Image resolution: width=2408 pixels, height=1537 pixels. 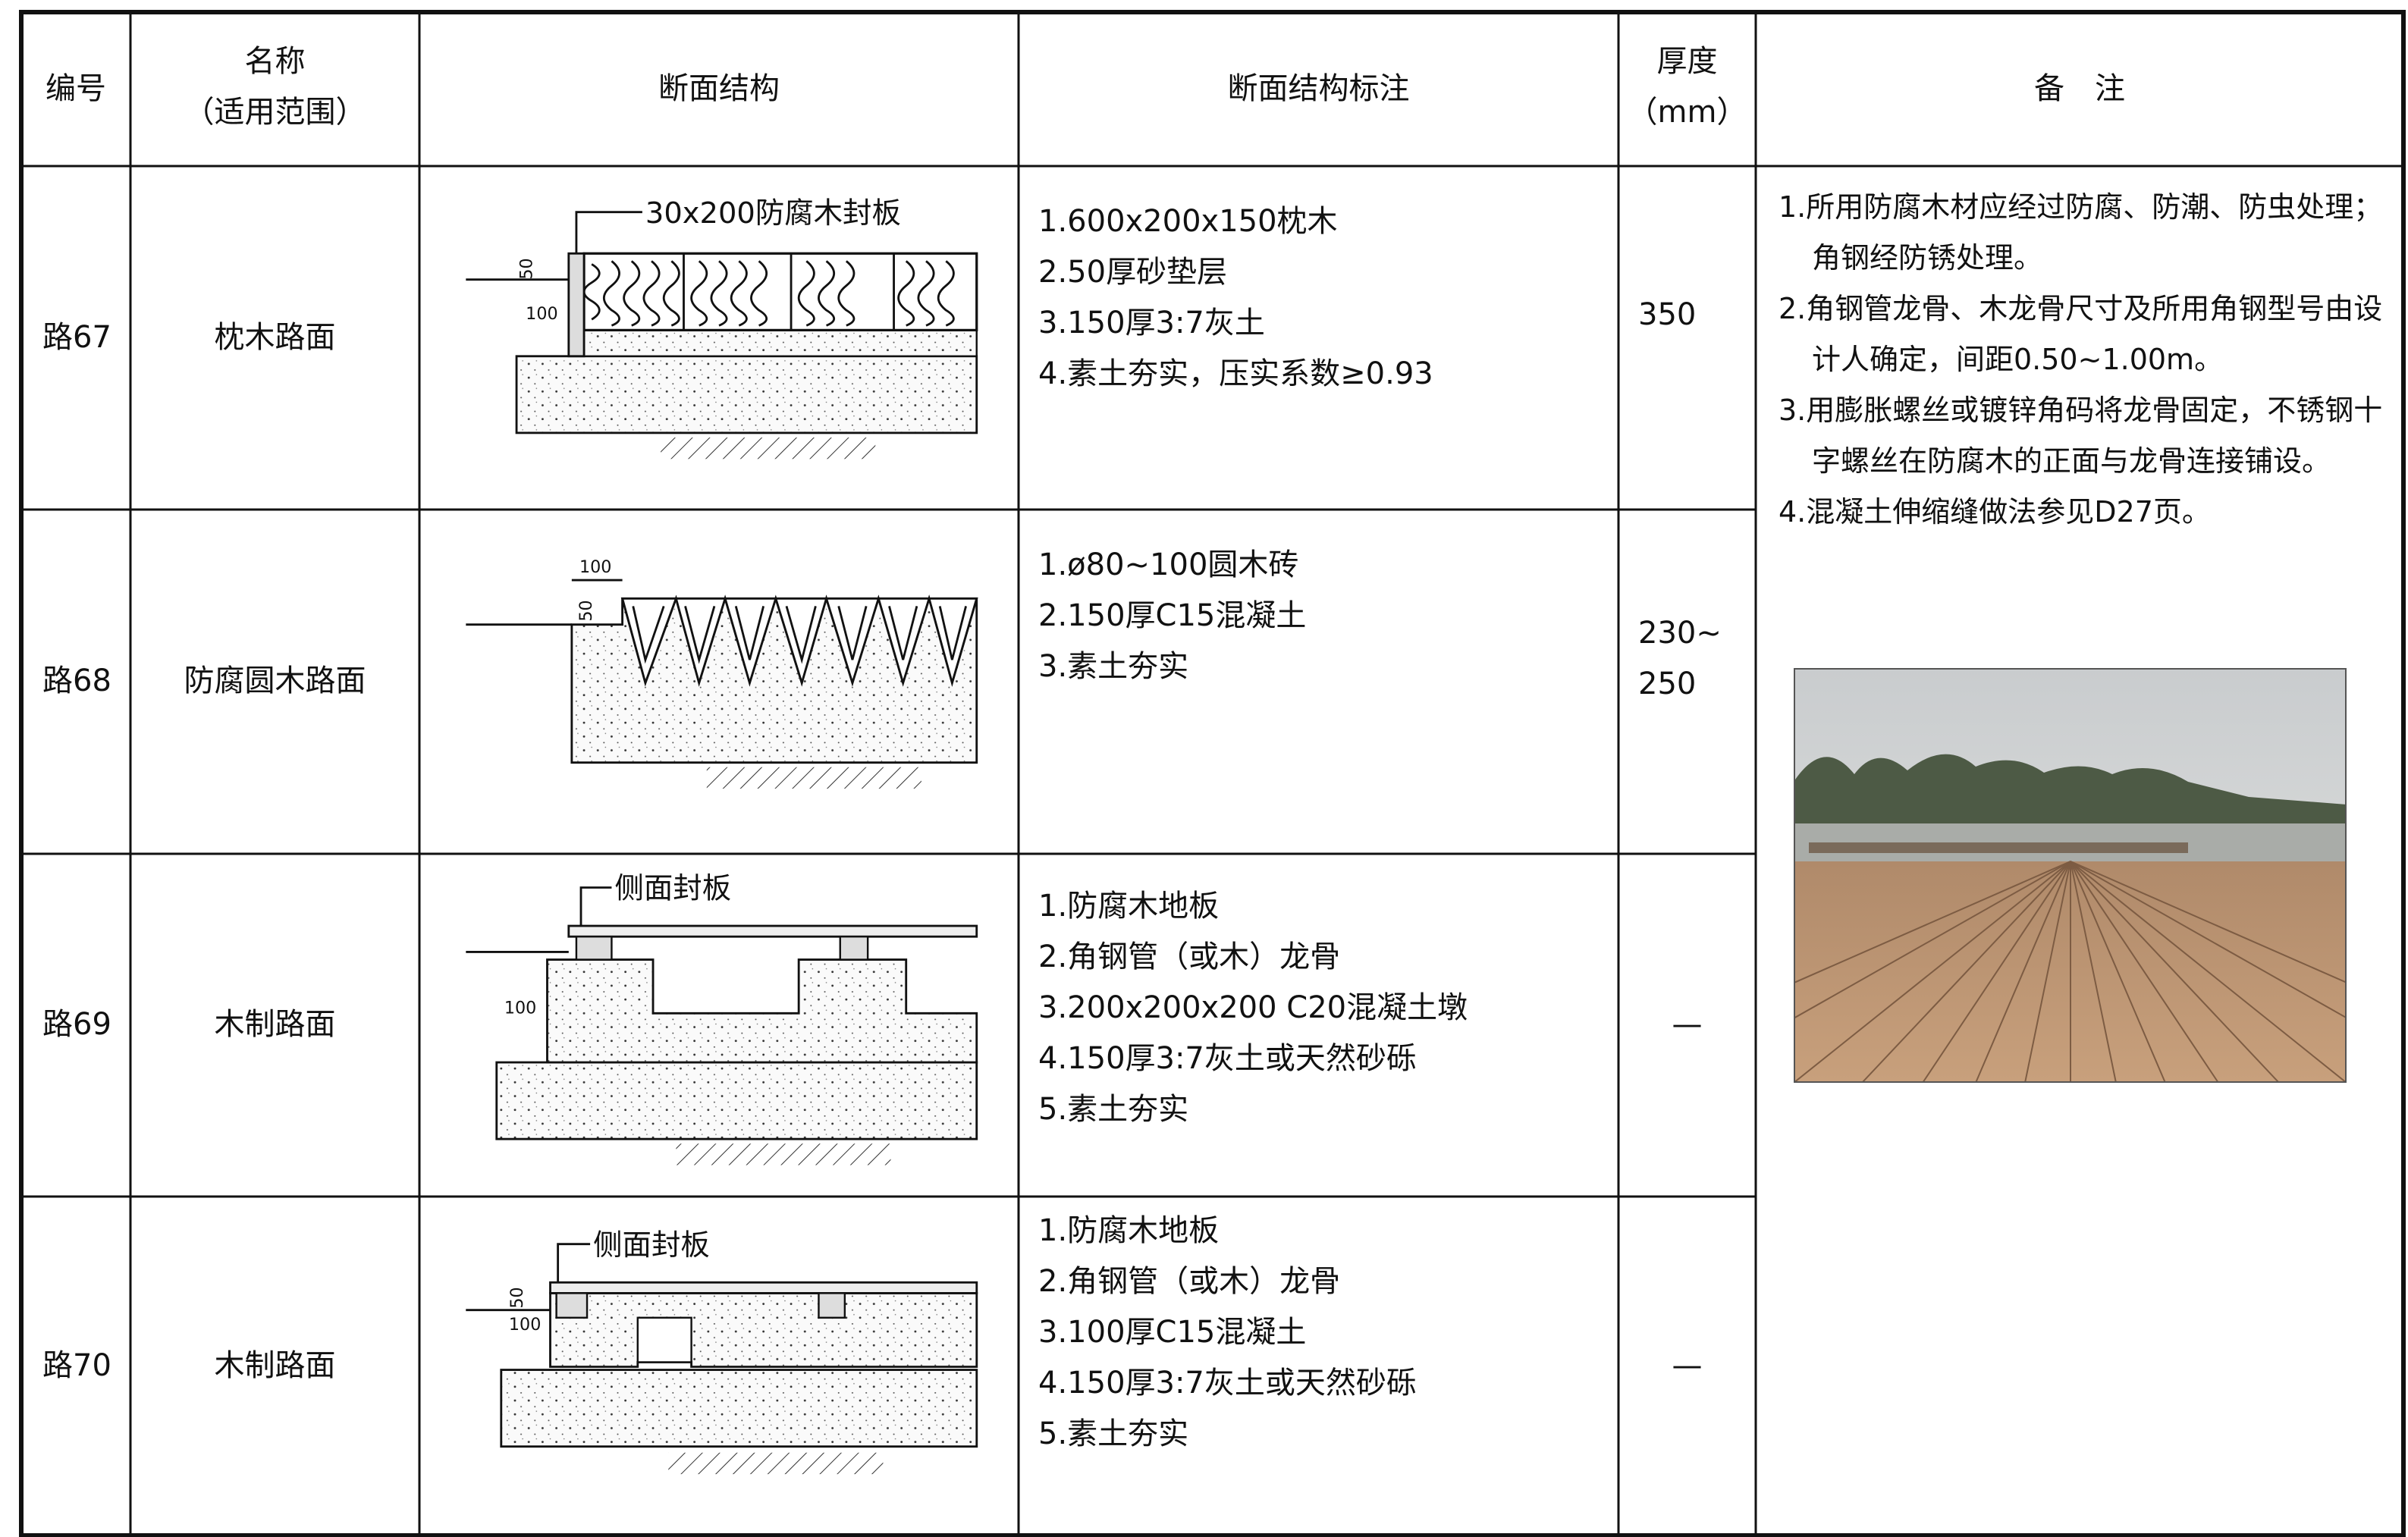 What do you see at coordinates (1235, 373) in the screenshot?
I see `layer-note: 4.素土夯实，压实系数≥0.93` at bounding box center [1235, 373].